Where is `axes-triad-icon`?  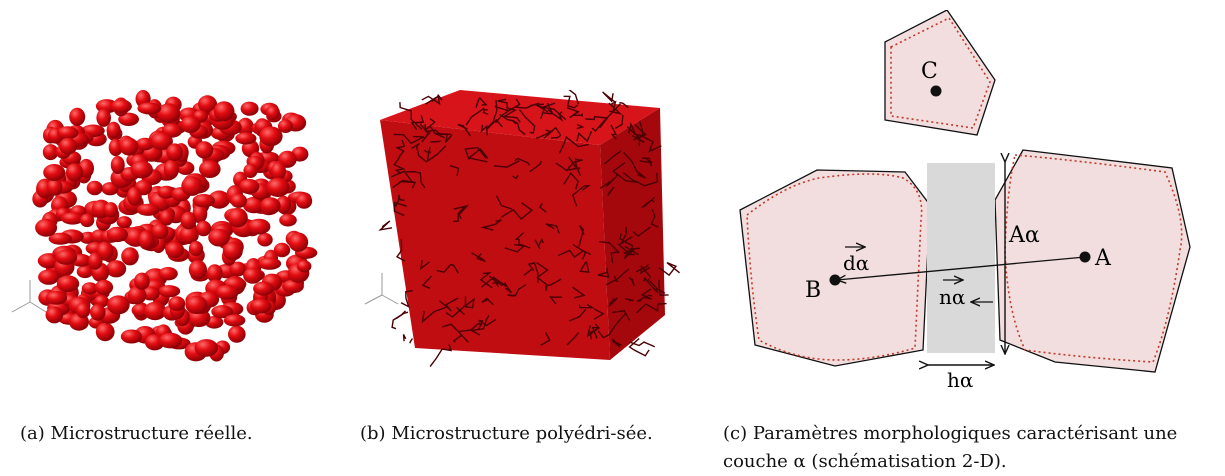
axes-triad-icon is located at coordinates (29, 296).